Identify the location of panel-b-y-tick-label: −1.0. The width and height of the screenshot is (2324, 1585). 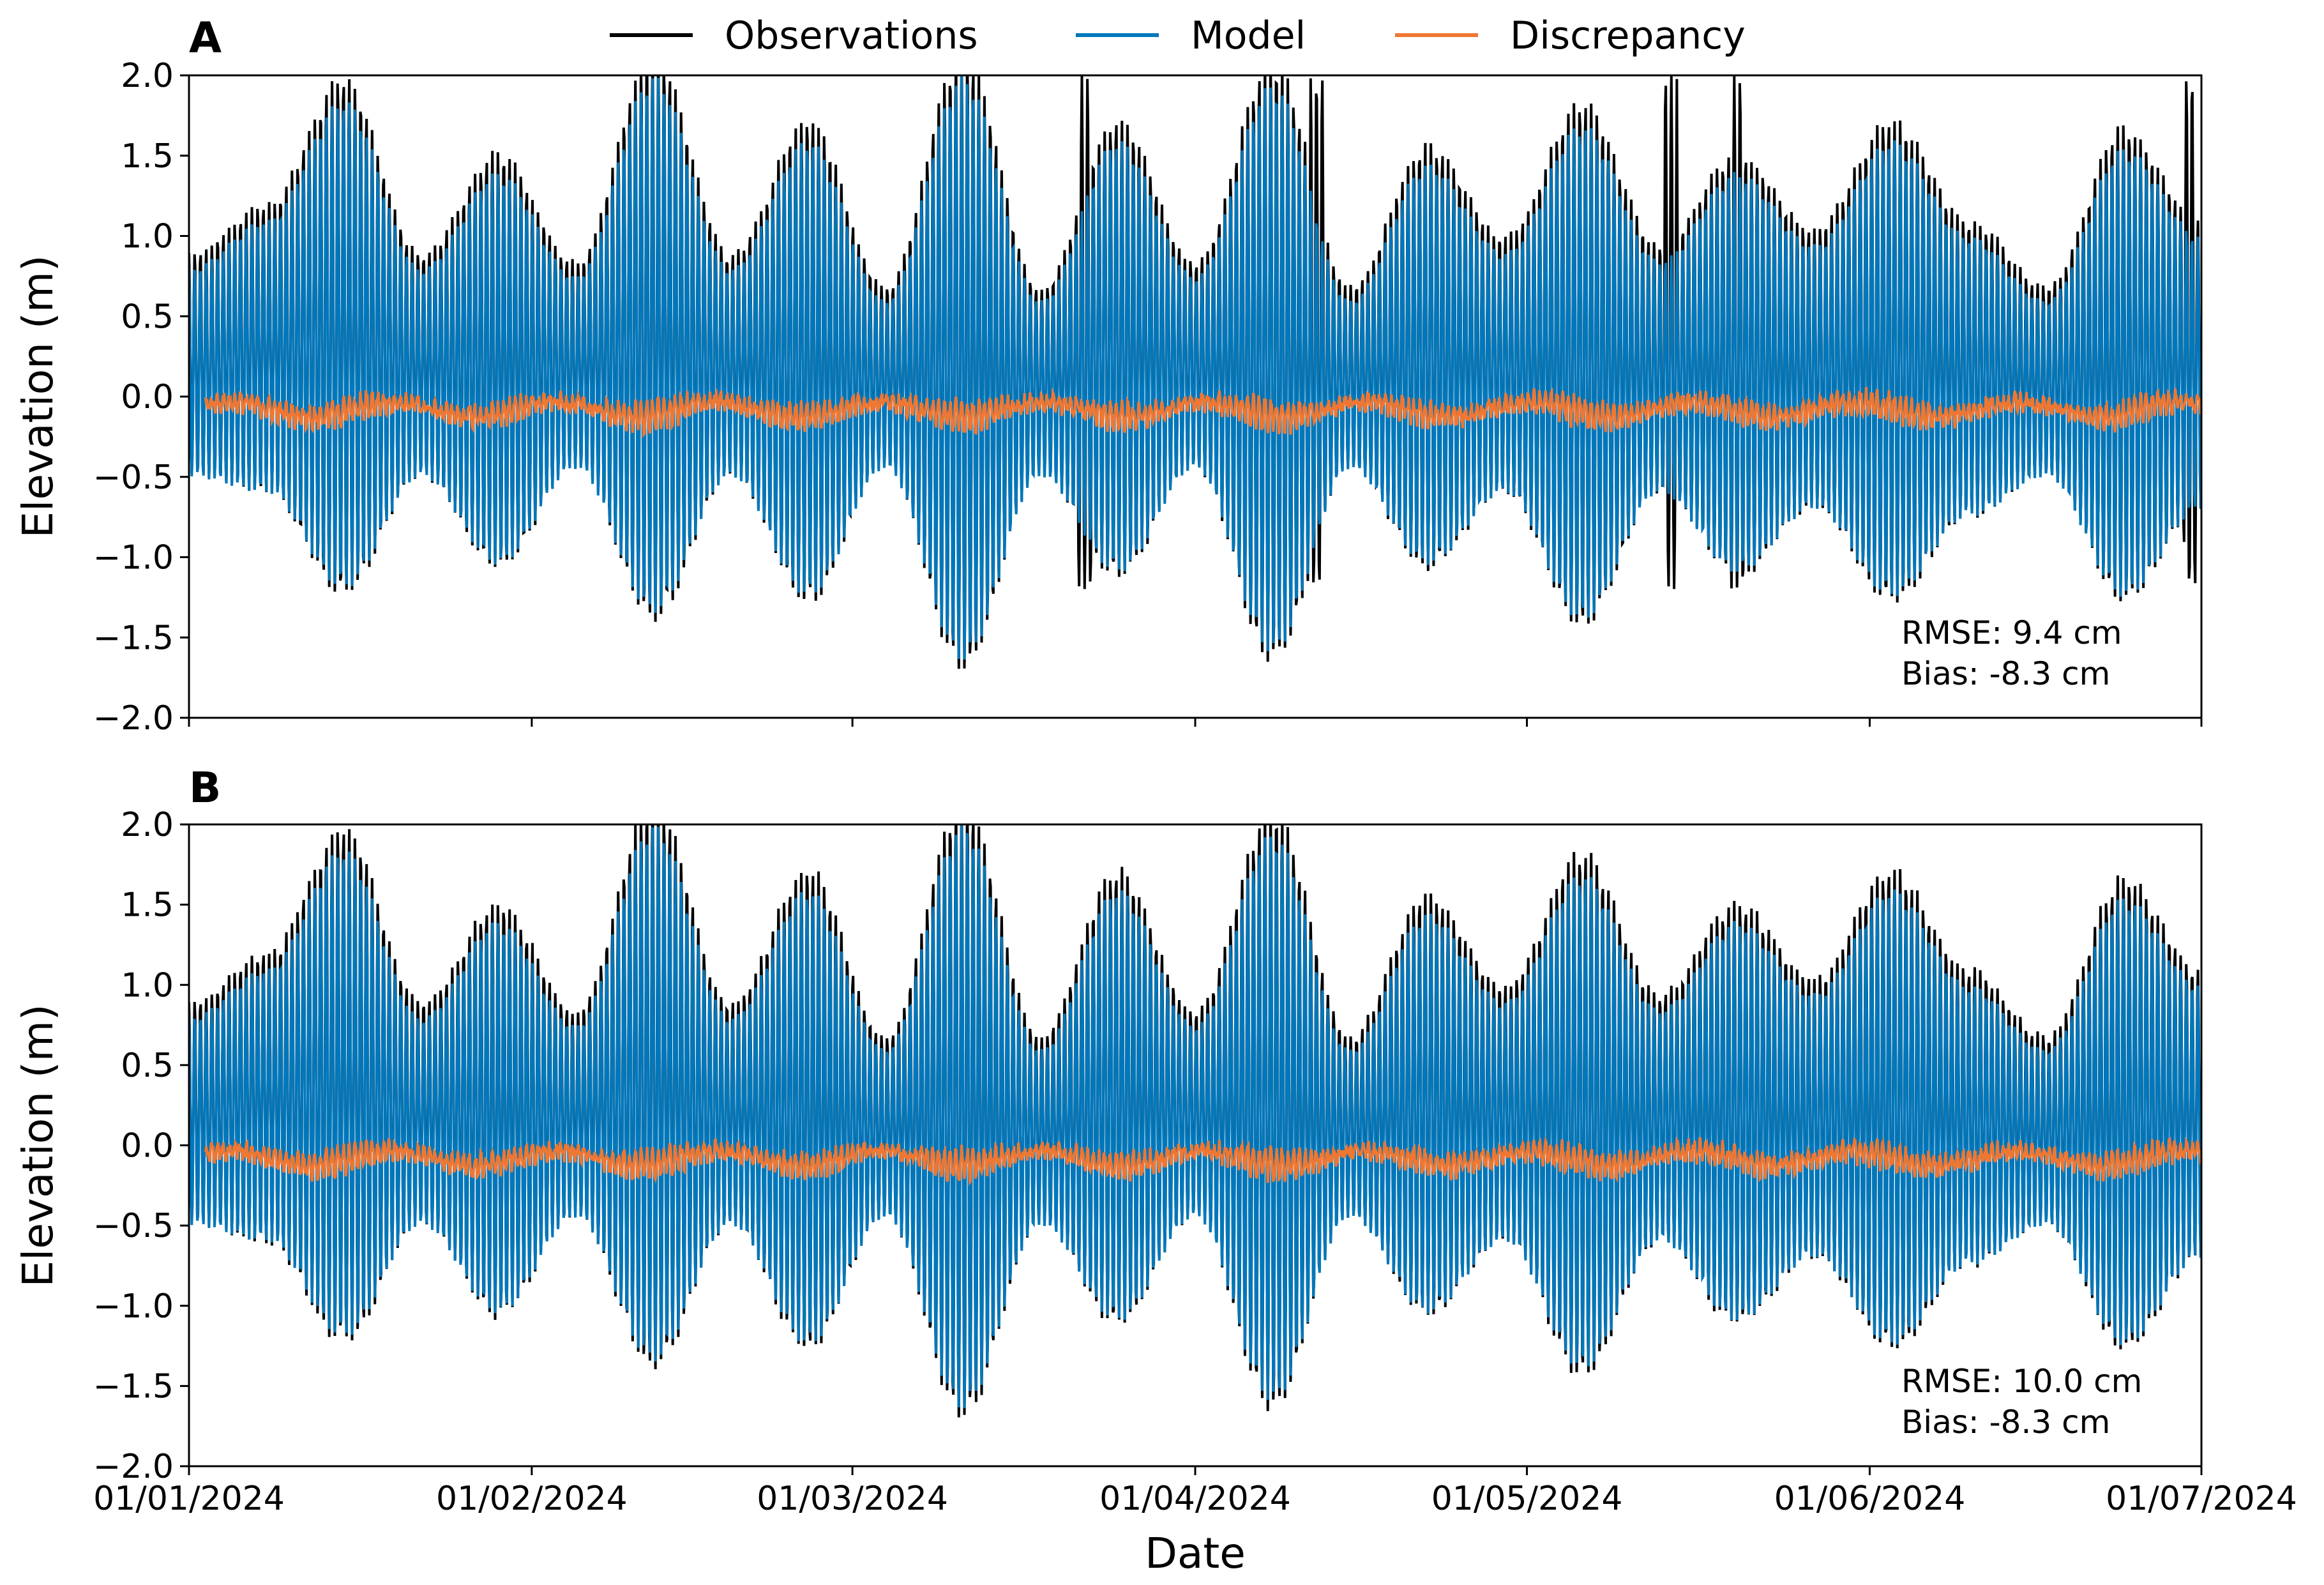
(133, 1306).